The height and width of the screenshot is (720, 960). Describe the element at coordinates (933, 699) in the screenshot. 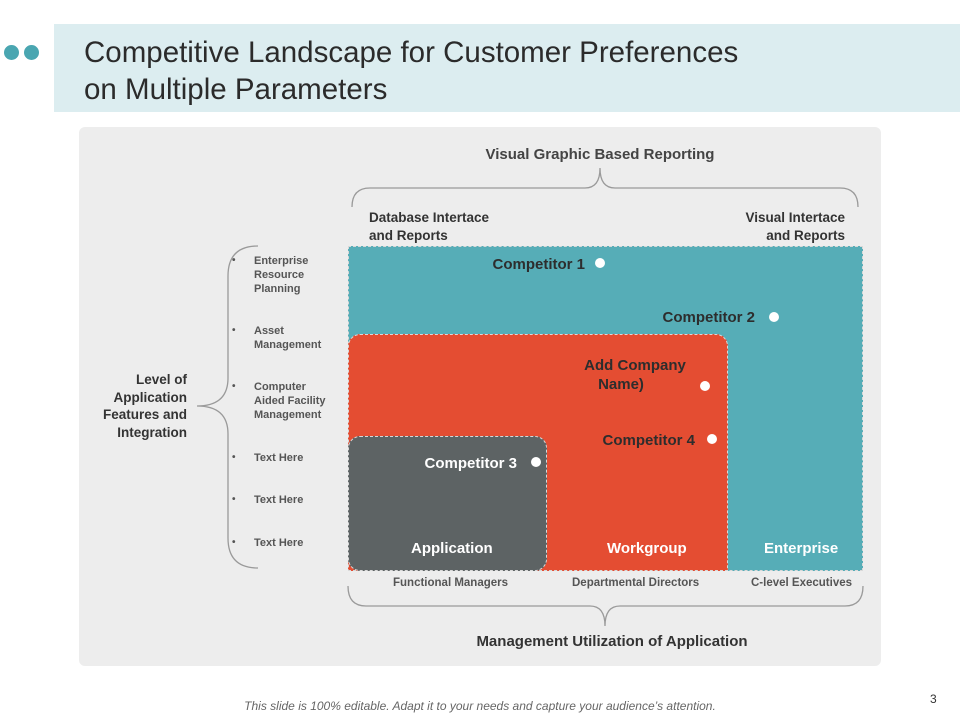

I see `page-number: 3` at that location.